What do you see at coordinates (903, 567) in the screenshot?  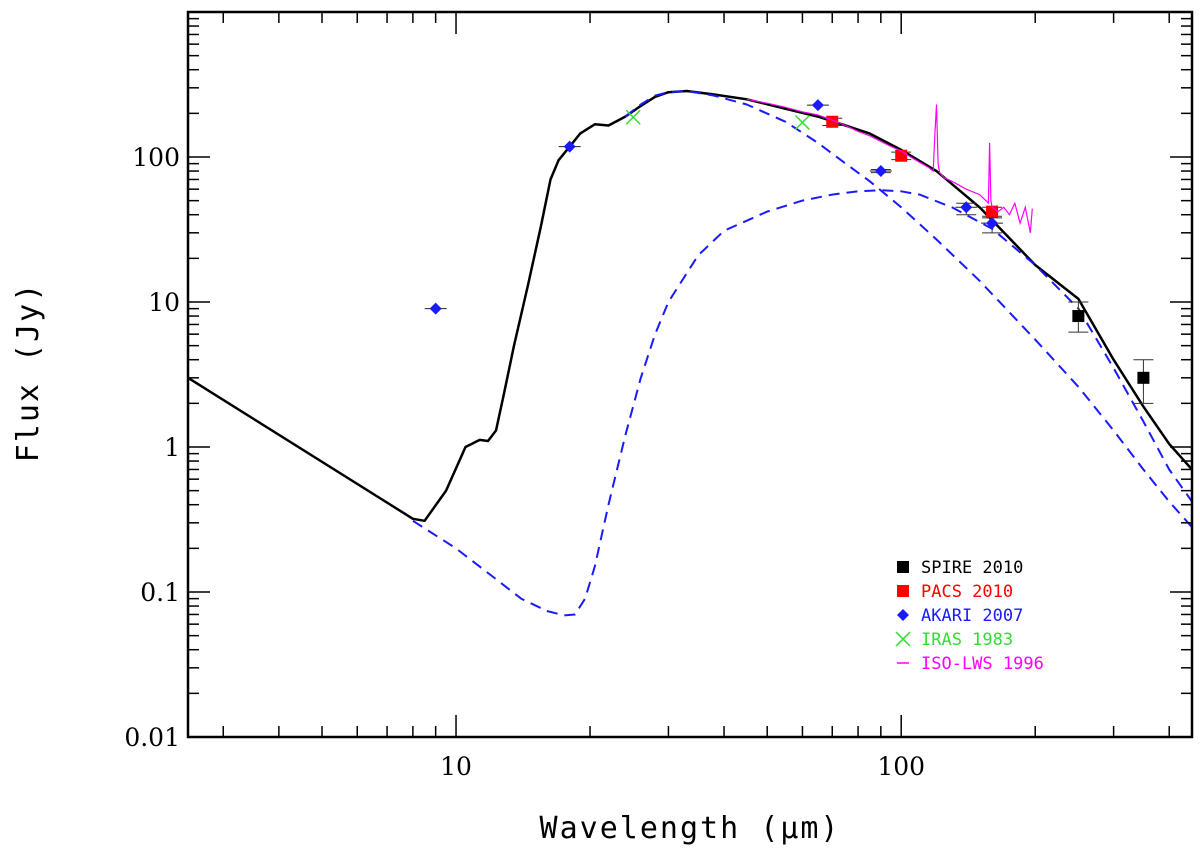 I see `legend-marker-spire-2010` at bounding box center [903, 567].